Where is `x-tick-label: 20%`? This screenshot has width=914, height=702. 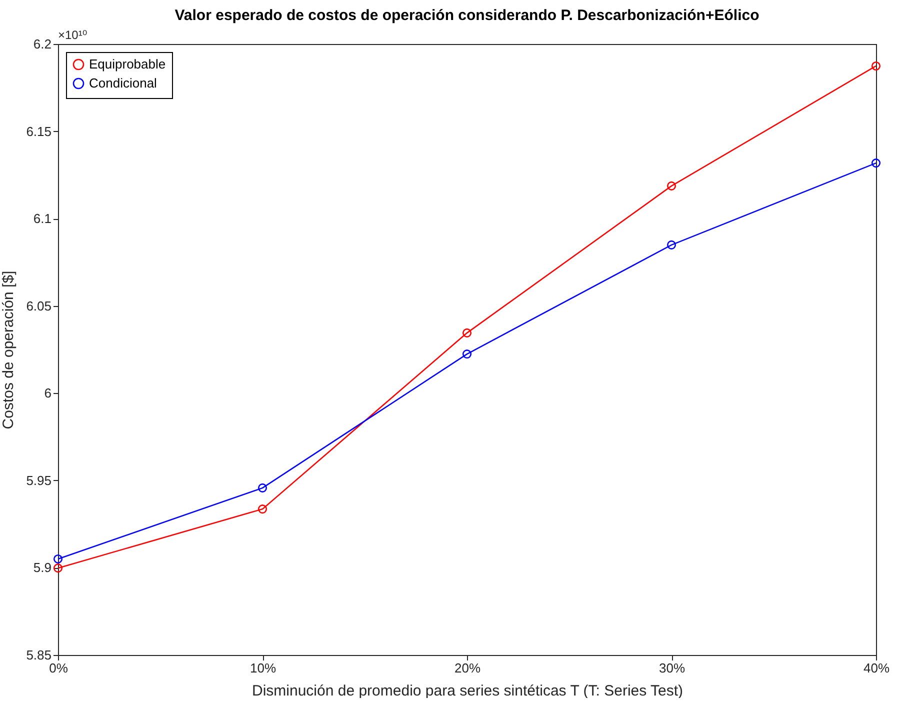 x-tick-label: 20% is located at coordinates (467, 668).